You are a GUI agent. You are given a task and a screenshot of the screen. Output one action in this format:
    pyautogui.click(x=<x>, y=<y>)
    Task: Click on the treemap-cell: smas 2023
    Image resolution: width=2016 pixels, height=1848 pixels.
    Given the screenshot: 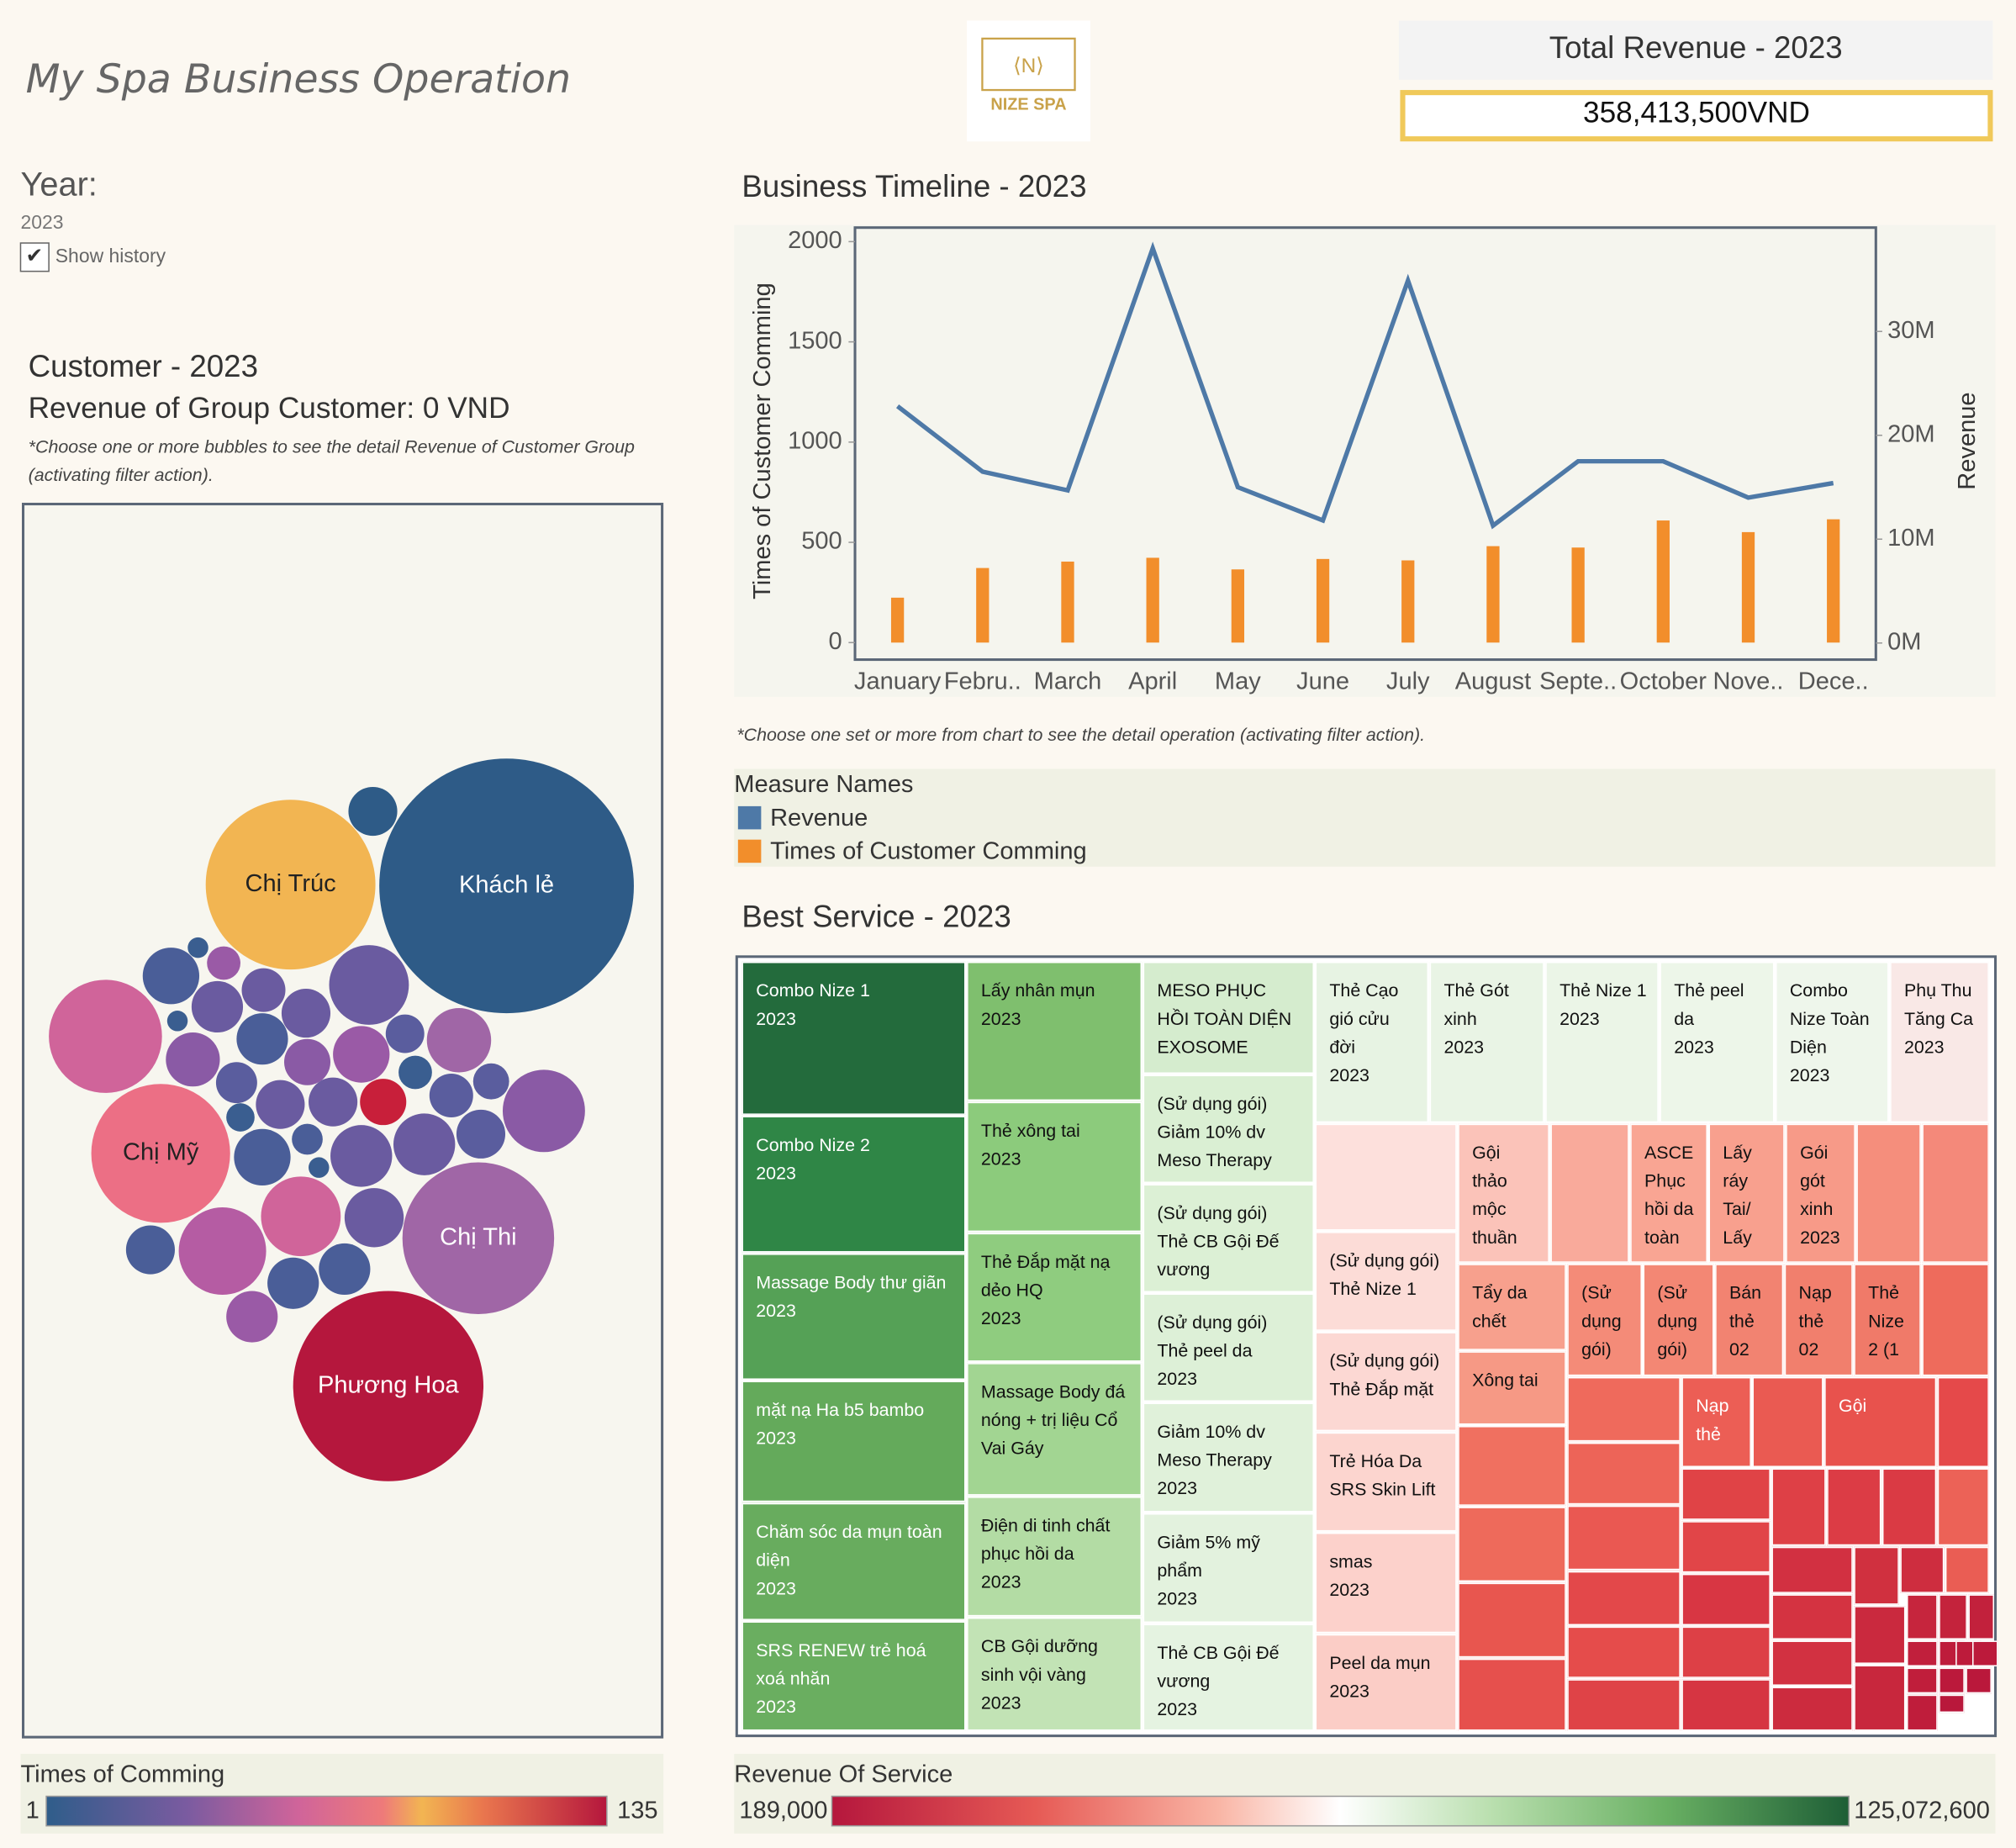 What is the action you would take?
    pyautogui.click(x=1386, y=1583)
    